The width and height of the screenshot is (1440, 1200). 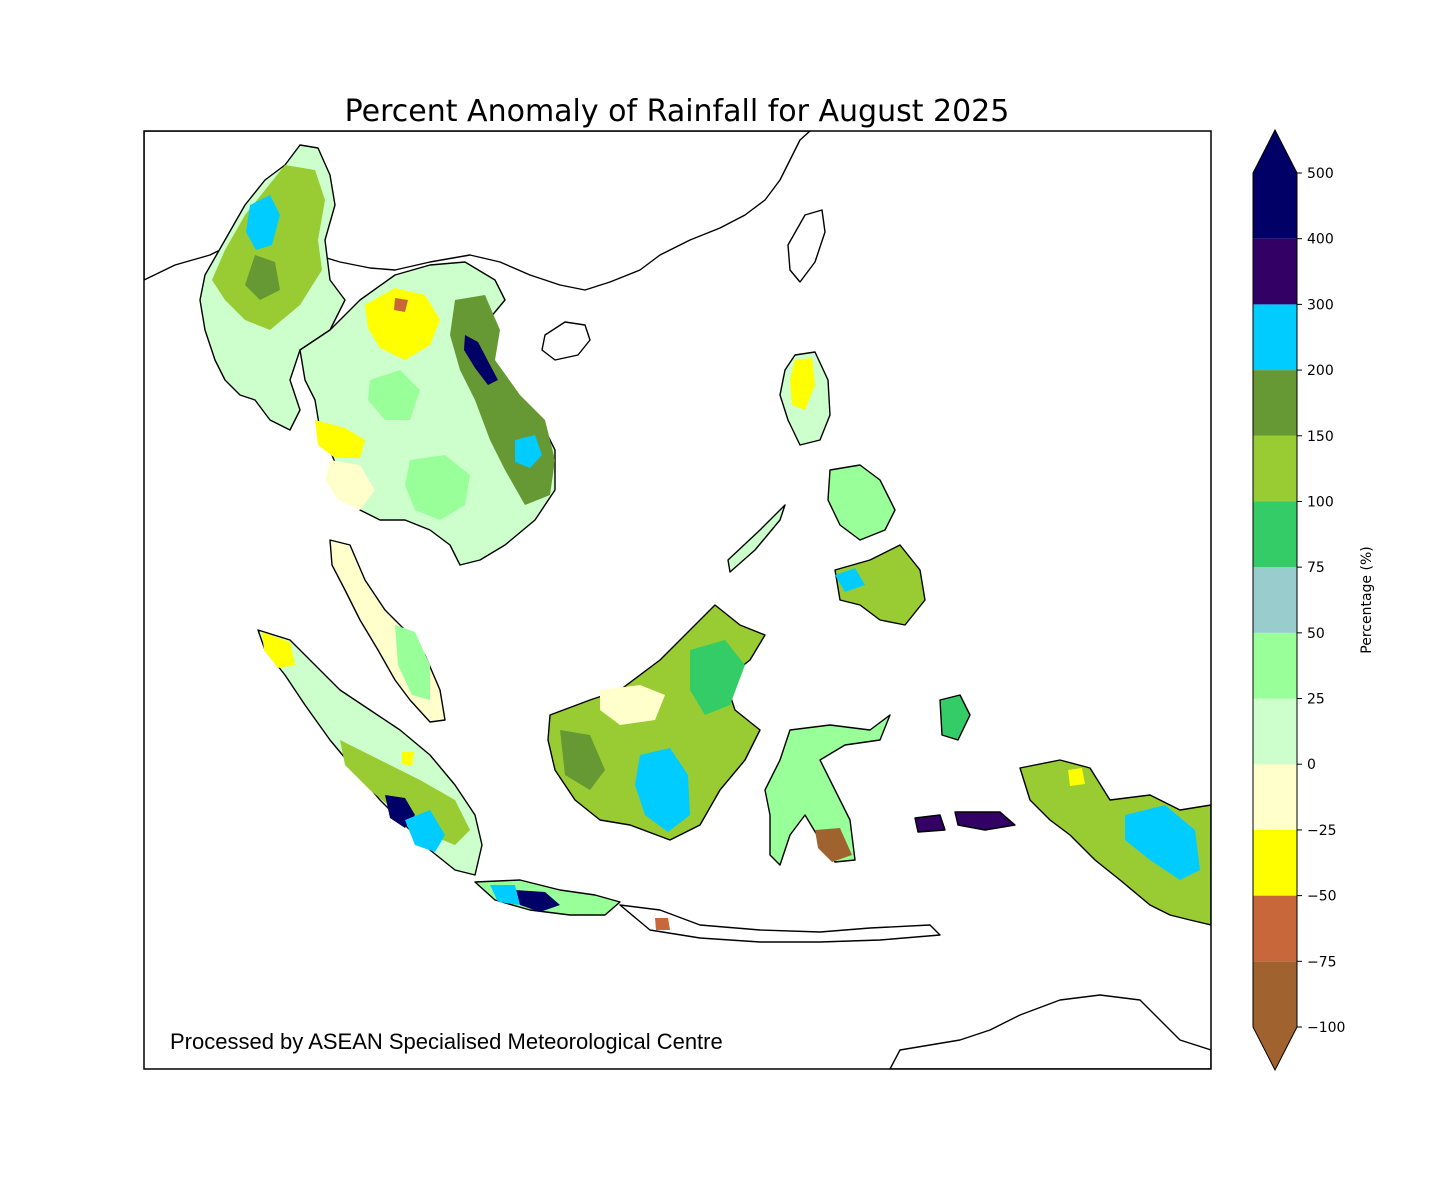 What do you see at coordinates (662, 924) in the screenshot?
I see `bali-brown-patch` at bounding box center [662, 924].